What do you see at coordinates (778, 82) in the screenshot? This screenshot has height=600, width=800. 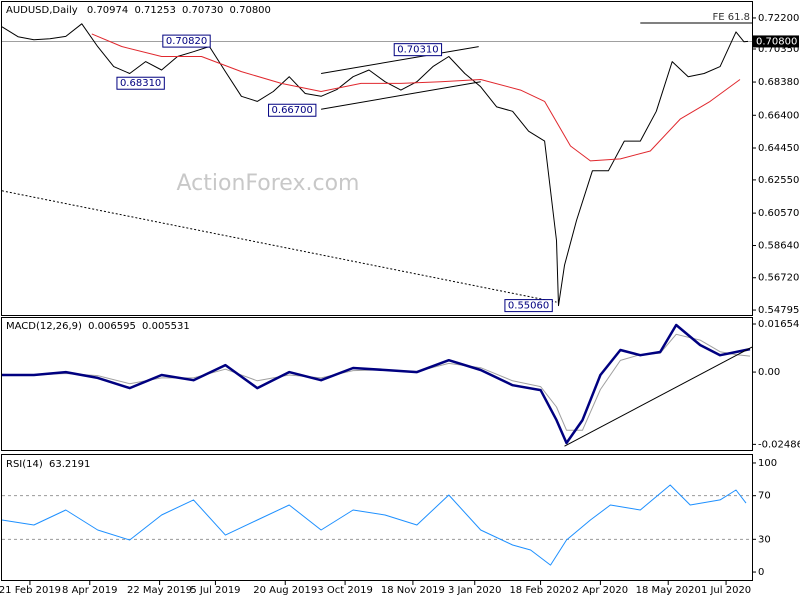 I see `y-tick-label: 0.68380` at bounding box center [778, 82].